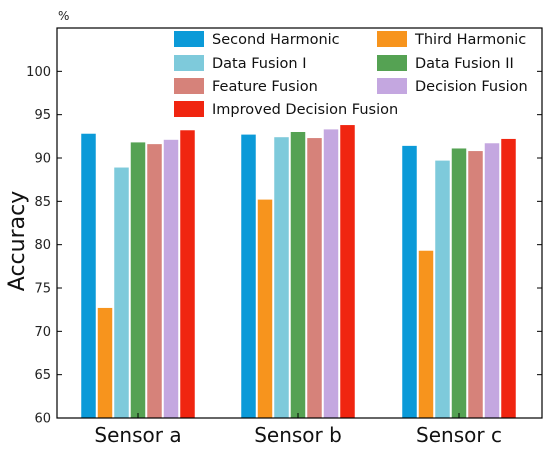  Describe the element at coordinates (276, 40) in the screenshot. I see `legend-label: Second Harmonic` at that location.